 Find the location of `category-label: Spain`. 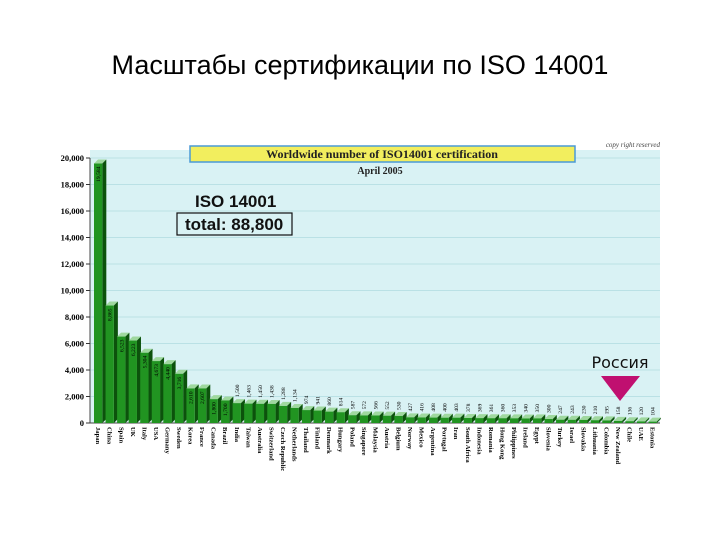

category-label: Spain is located at coordinates (120, 435).